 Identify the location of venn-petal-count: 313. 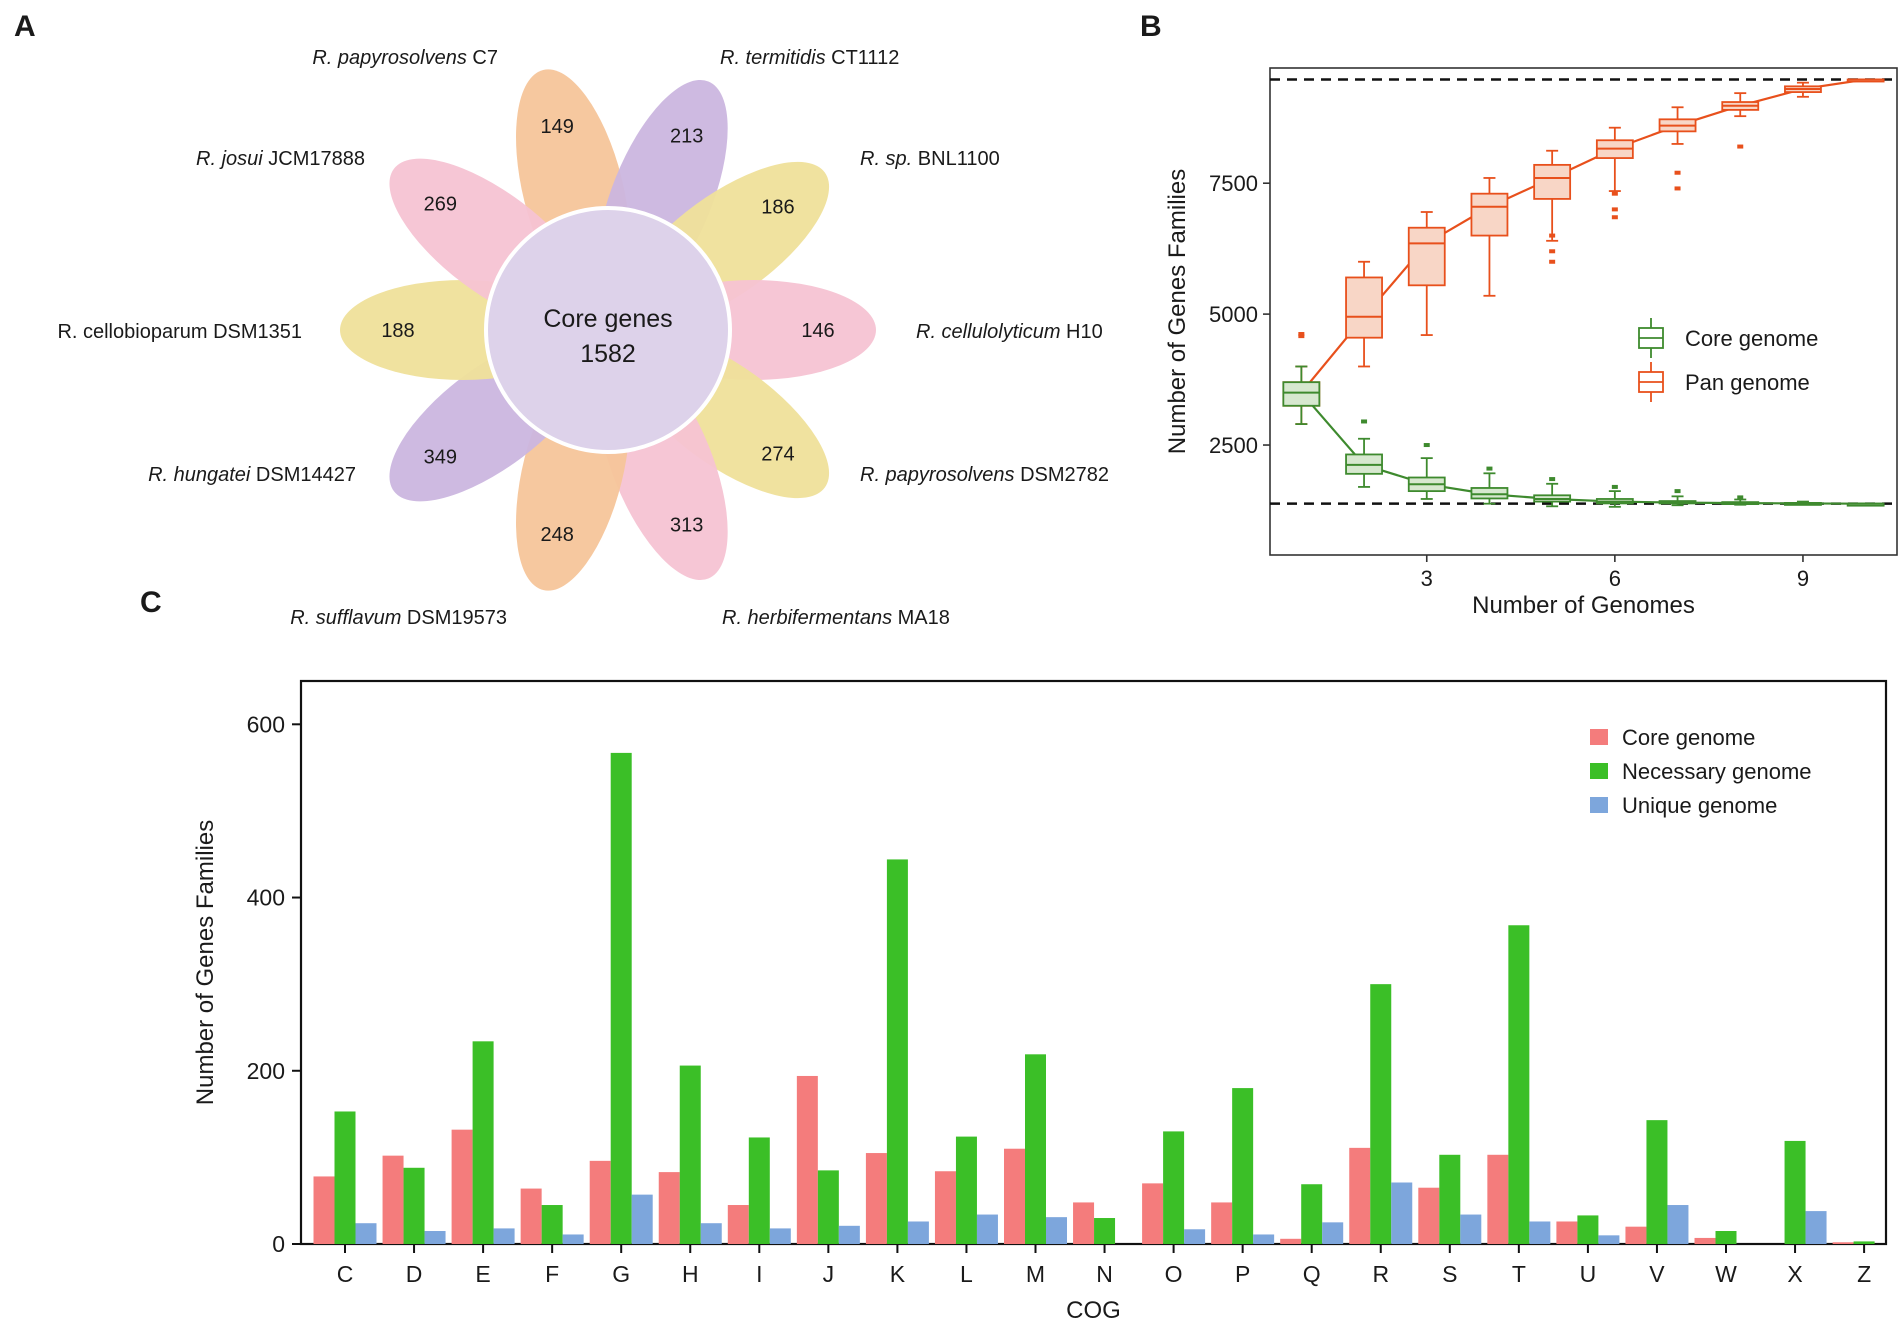
(686, 526).